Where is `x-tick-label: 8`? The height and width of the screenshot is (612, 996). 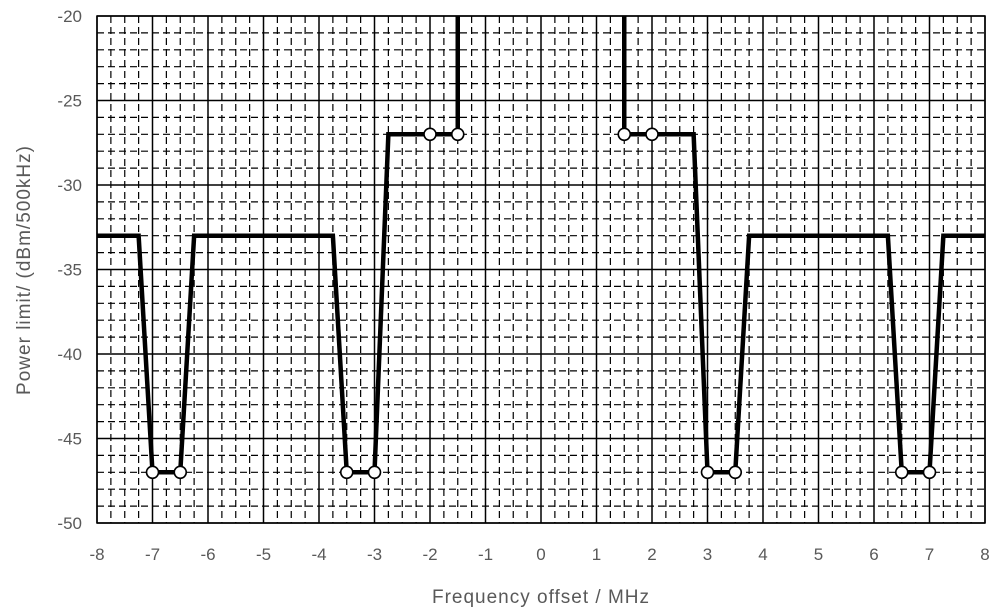 x-tick-label: 8 is located at coordinates (984, 554).